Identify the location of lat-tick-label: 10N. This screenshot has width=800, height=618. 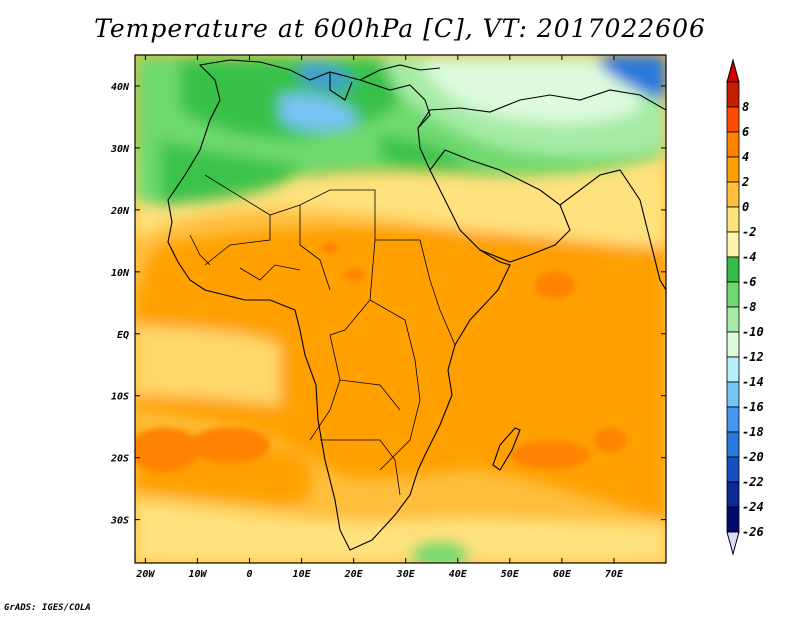
(120, 273).